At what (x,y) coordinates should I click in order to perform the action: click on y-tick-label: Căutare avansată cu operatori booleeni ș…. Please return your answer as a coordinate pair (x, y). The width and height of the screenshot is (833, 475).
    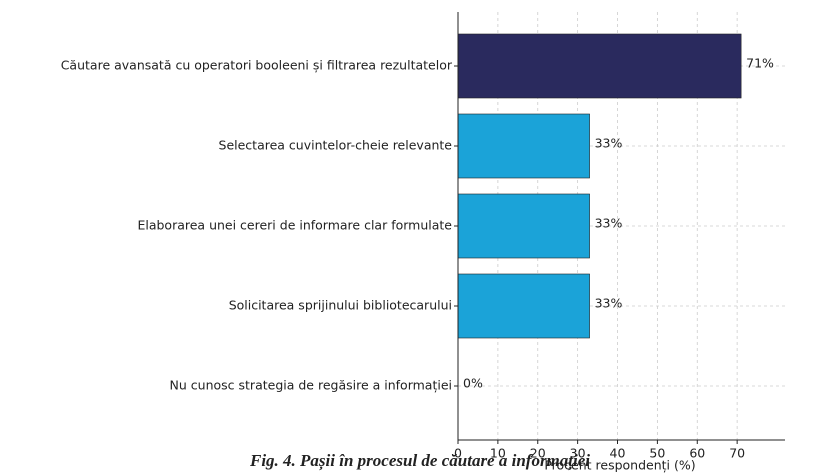
    Looking at the image, I should click on (257, 65).